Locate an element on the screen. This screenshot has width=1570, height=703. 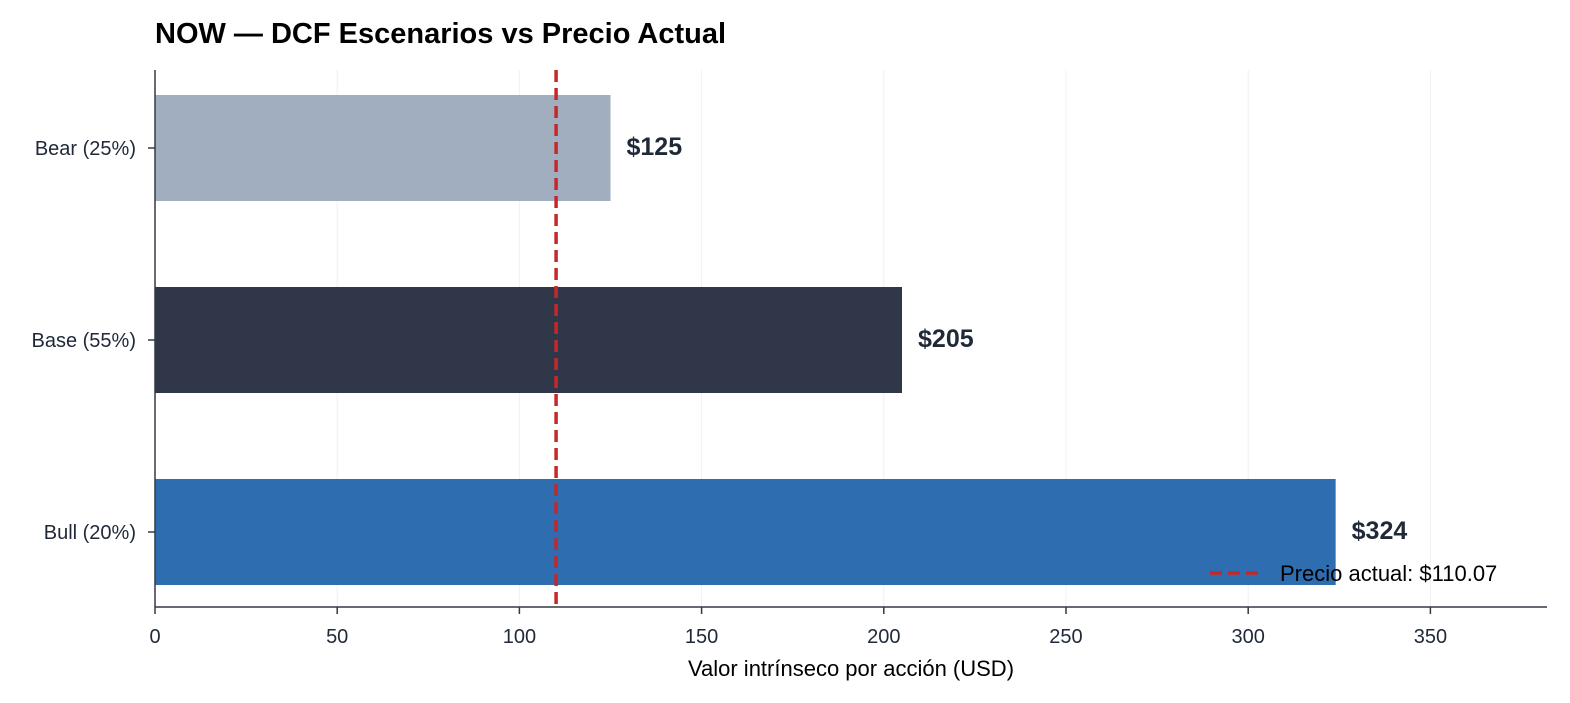
data-label-2: $324 is located at coordinates (1380, 531).